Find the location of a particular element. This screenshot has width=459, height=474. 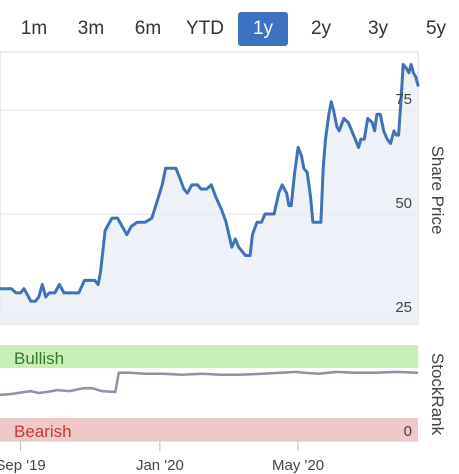

x-tick-label: May '20 is located at coordinates (298, 465).